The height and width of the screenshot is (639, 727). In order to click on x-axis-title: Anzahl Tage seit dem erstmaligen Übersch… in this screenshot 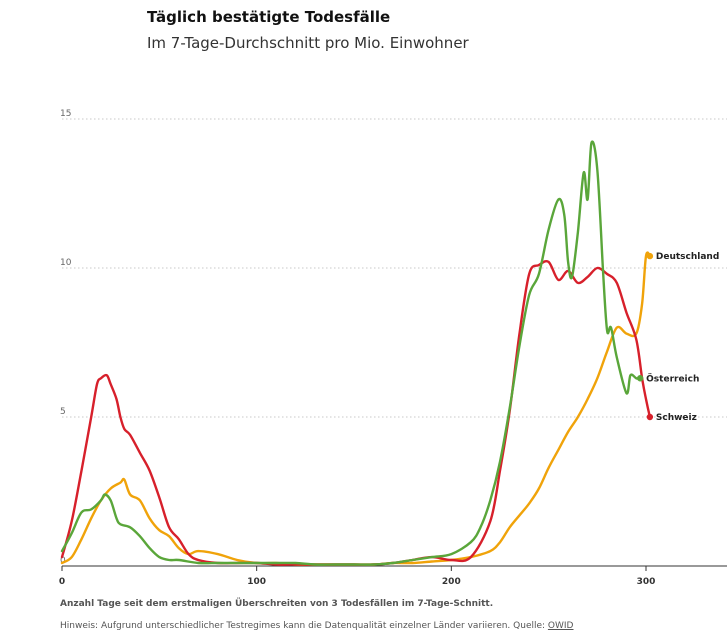, I will do `click(277, 604)`.